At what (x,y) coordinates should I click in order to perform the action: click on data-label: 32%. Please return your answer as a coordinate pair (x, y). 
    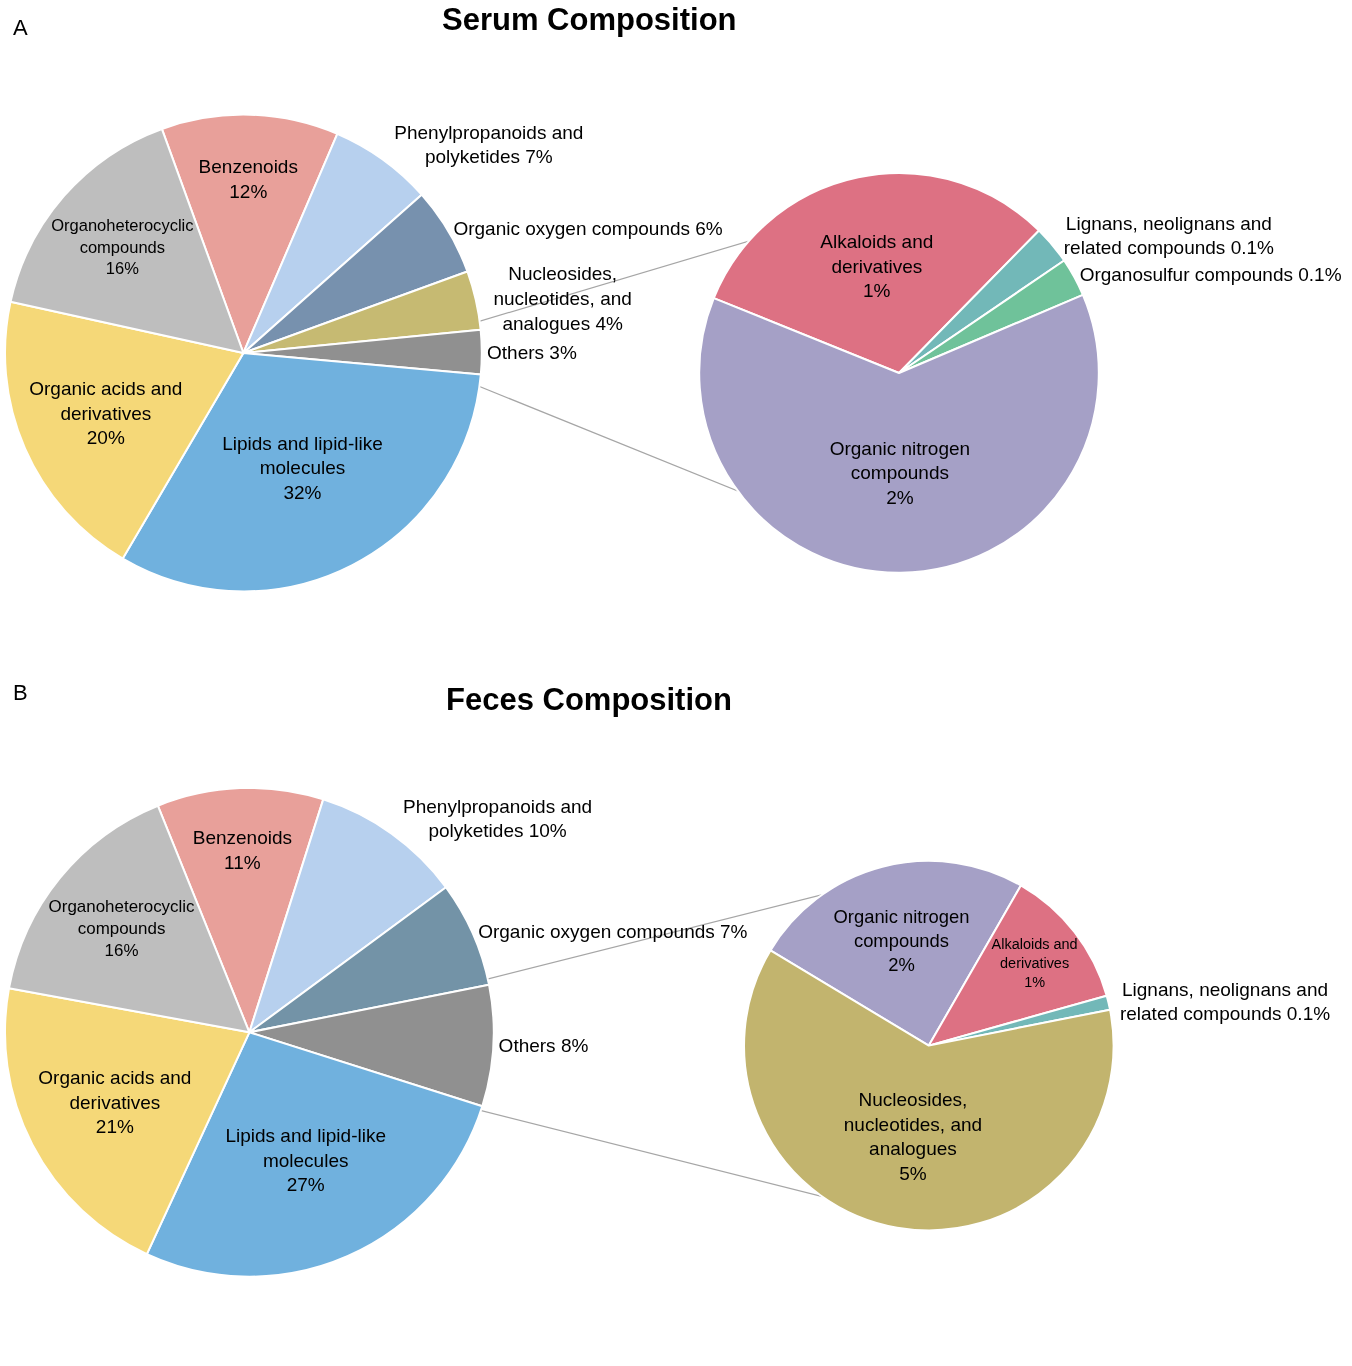
    Looking at the image, I should click on (302, 493).